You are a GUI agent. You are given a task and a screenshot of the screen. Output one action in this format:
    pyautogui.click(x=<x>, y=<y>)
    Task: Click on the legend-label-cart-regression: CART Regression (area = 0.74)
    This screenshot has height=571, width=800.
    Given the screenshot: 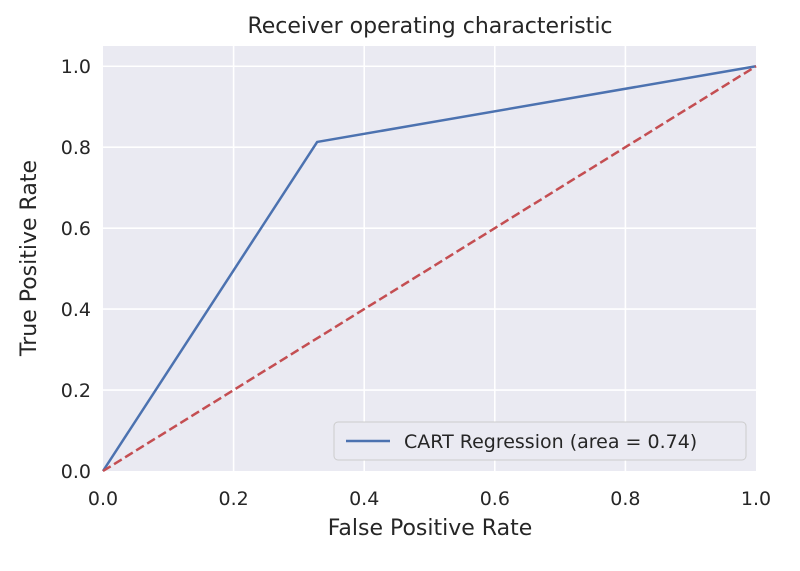 What is the action you would take?
    pyautogui.click(x=550, y=442)
    